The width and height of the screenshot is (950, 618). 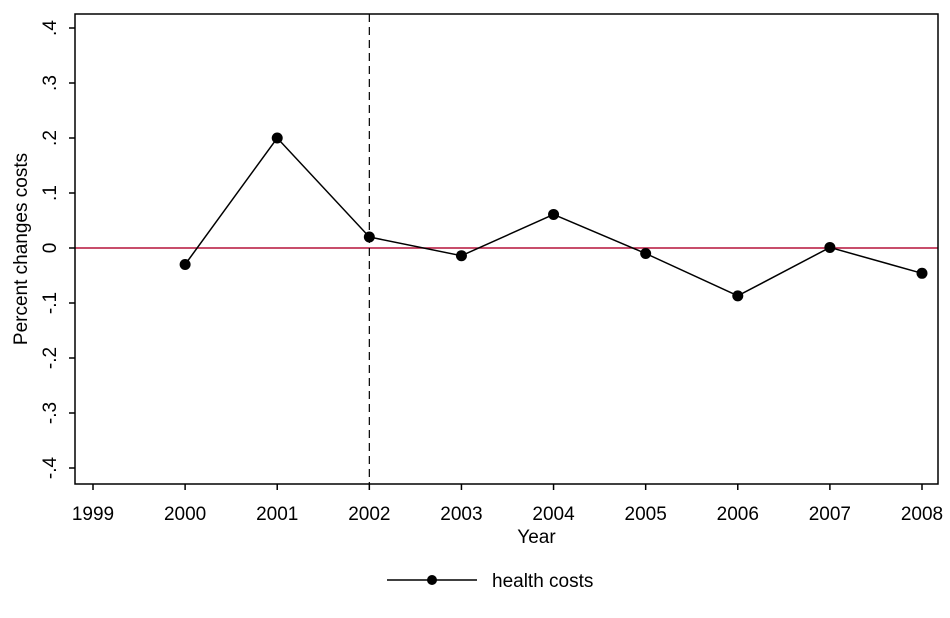 I want to click on x-tick-label: 2004, so click(x=553, y=514).